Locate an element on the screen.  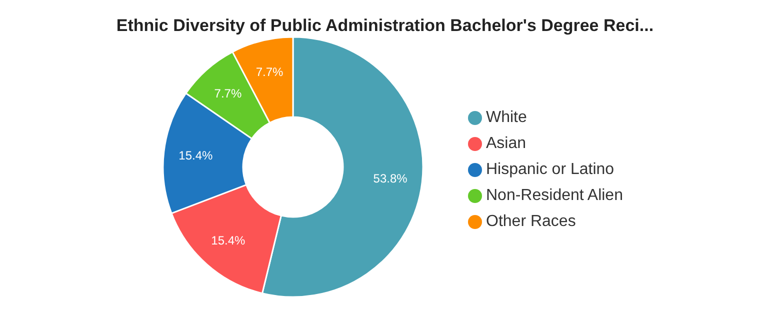
legend-label: Asian is located at coordinates (506, 143).